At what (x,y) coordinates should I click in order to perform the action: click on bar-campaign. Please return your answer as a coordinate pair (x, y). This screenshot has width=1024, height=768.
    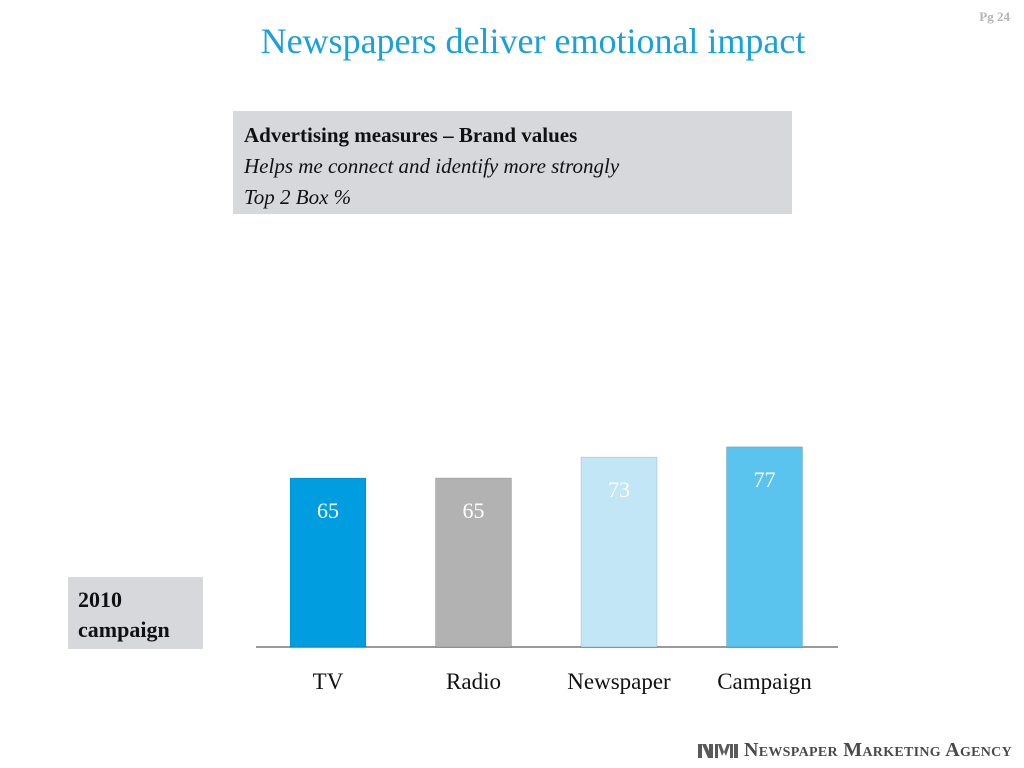
    Looking at the image, I should click on (764, 547).